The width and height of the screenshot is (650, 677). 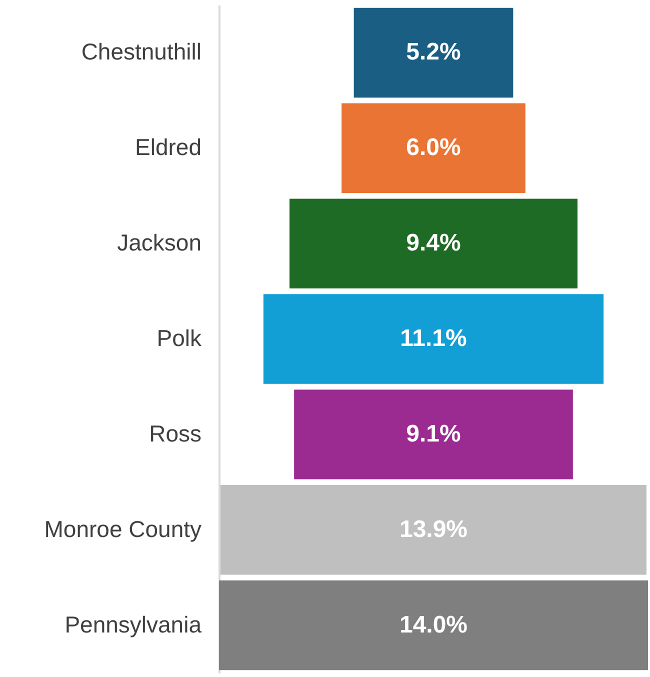 I want to click on category-label: Pennsylvania, so click(x=133, y=624).